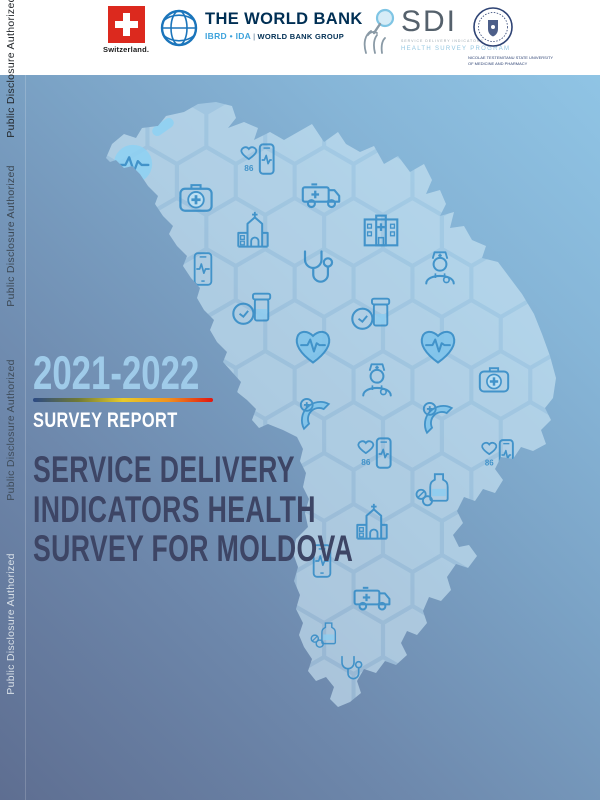  Describe the element at coordinates (498, 63) in the screenshot. I see `seal-caption-line-2: OF MEDICINE AND PHARMACY` at that location.